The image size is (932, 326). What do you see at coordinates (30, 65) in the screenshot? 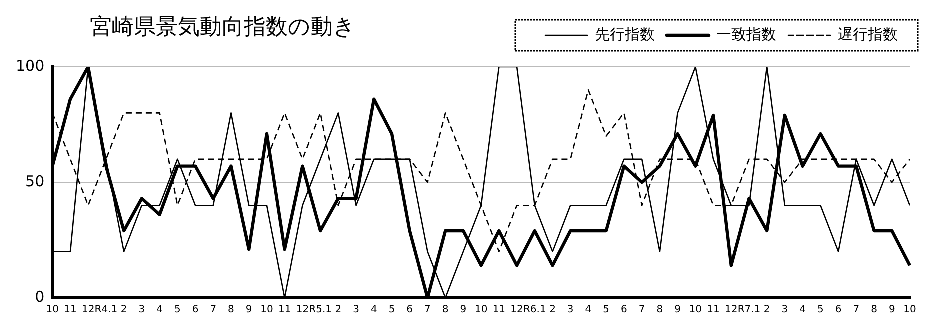
I see `y-tick-label: 100` at bounding box center [30, 65].